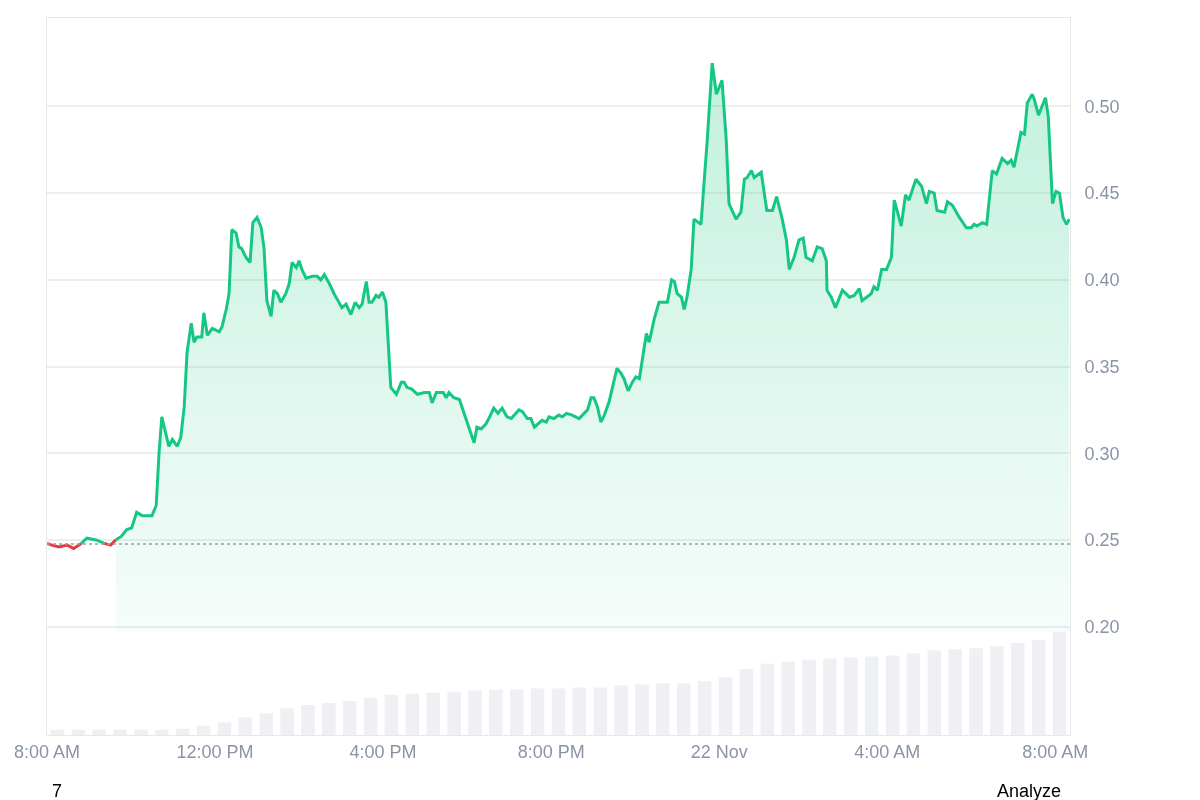 This screenshot has height=800, width=1200. Describe the element at coordinates (1102, 453) in the screenshot. I see `y-tick-label: 0.30` at that location.